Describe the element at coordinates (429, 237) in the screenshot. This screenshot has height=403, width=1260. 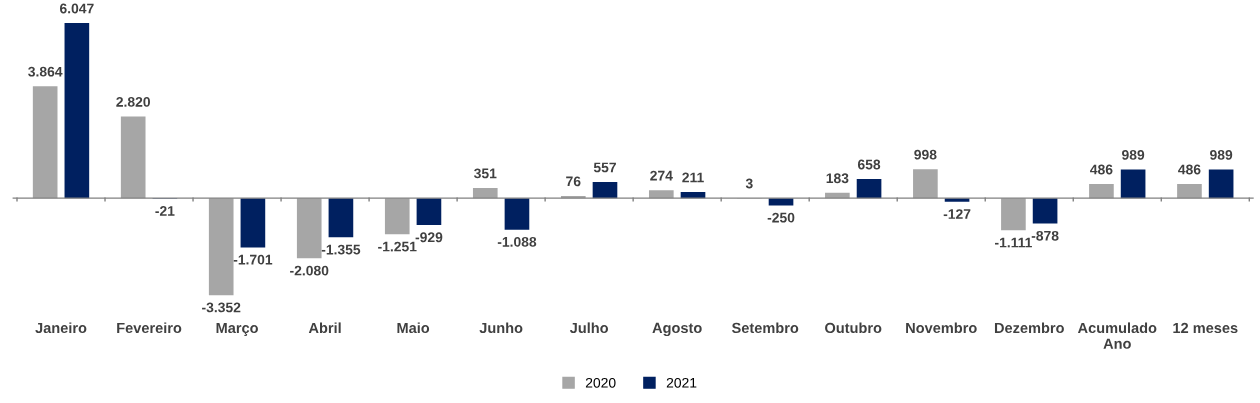
I see `data-label: -929` at that location.